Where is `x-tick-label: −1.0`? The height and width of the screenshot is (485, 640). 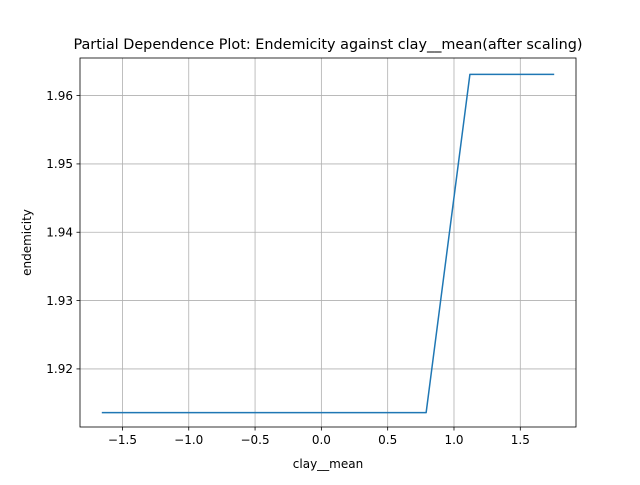
x-tick-label: −1.0 is located at coordinates (188, 440).